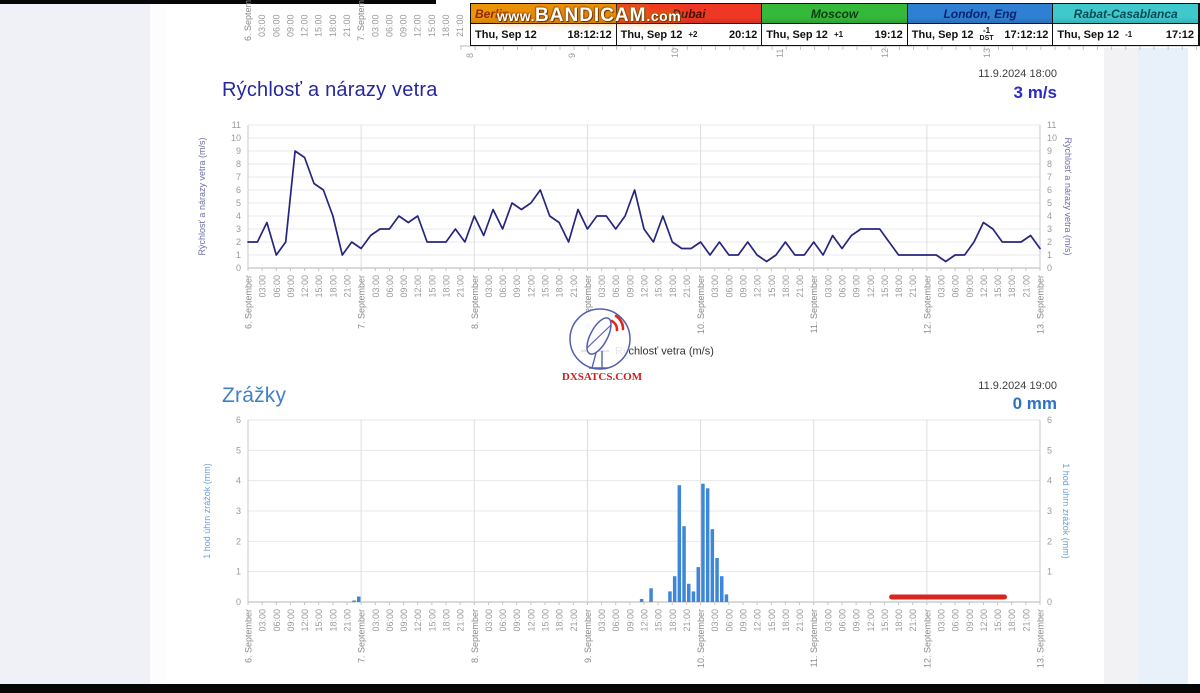  Describe the element at coordinates (1049, 177) in the screenshot. I see `svg-text: 7` at that location.